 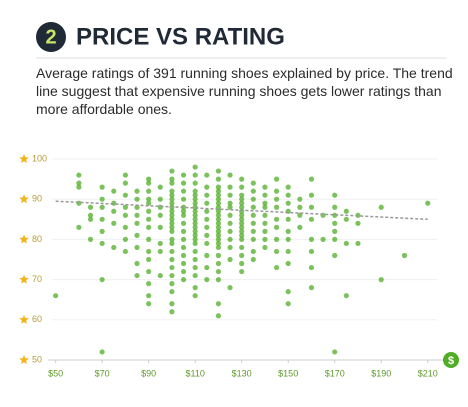 What do you see at coordinates (37, 359) in the screenshot?
I see `y-tick-label: 50` at bounding box center [37, 359].